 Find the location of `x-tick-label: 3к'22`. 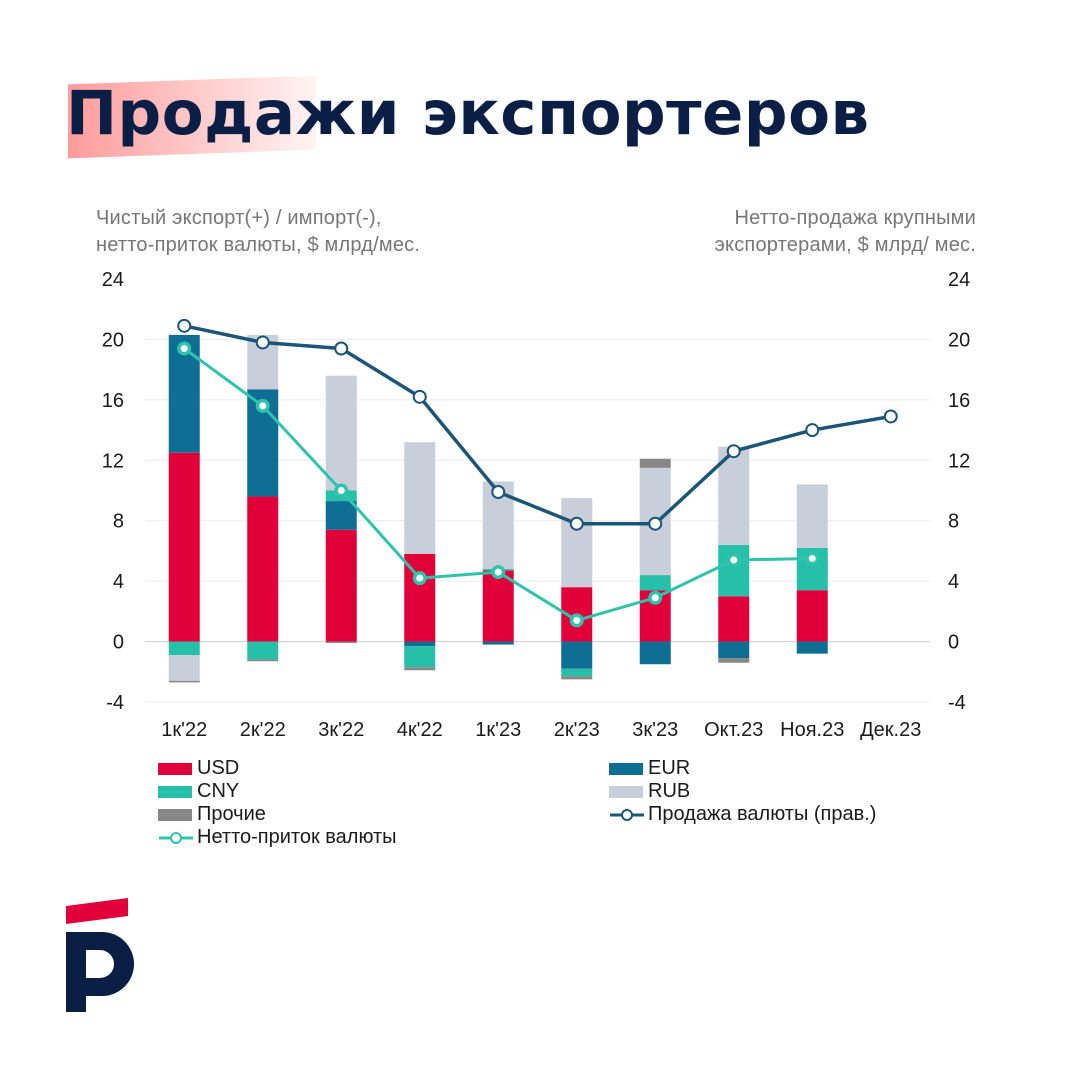

x-tick-label: 3к'22 is located at coordinates (341, 730).